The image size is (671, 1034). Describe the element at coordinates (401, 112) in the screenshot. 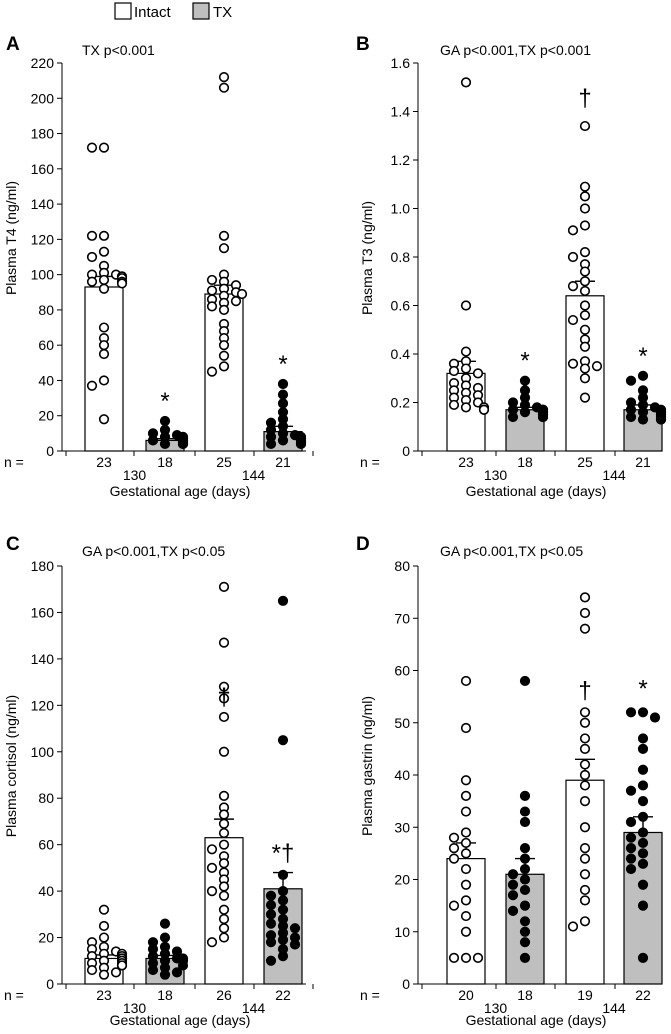

I see `panel-b-ytick-label: 1.4` at that location.